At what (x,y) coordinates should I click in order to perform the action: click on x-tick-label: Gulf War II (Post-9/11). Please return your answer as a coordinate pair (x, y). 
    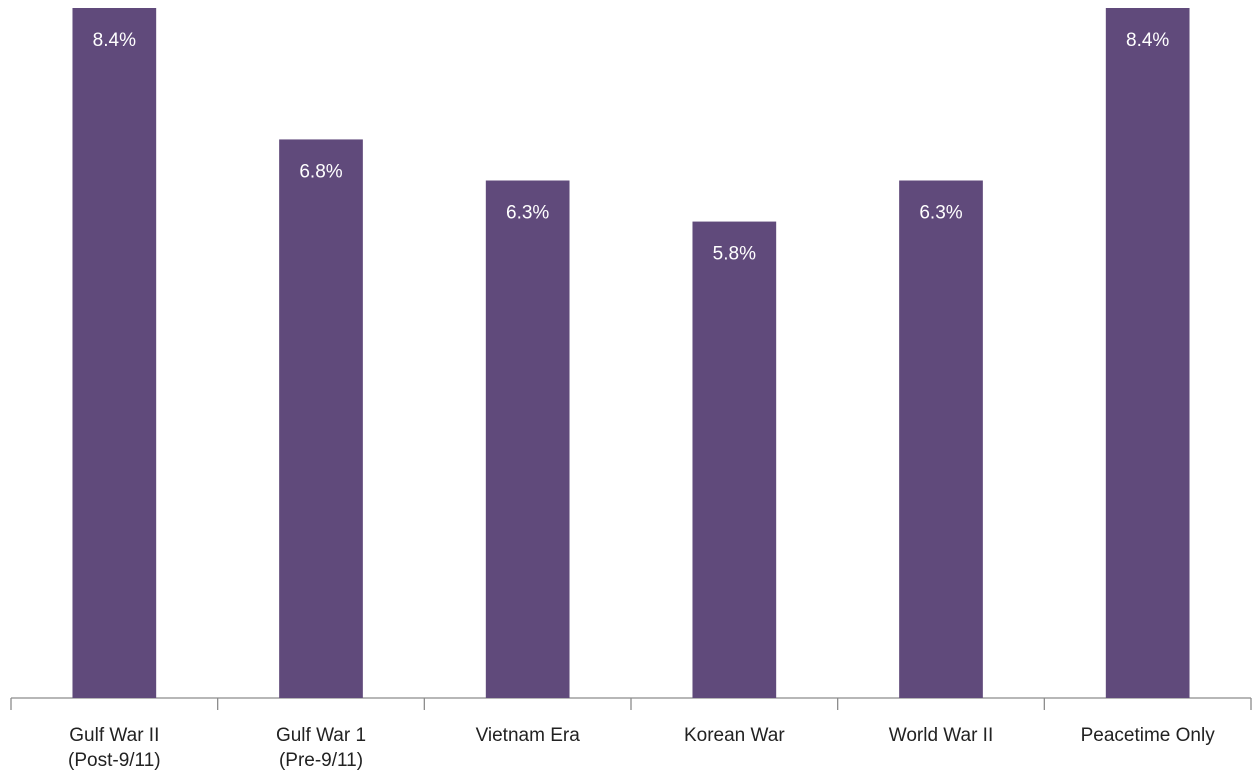
    Looking at the image, I should click on (114, 748).